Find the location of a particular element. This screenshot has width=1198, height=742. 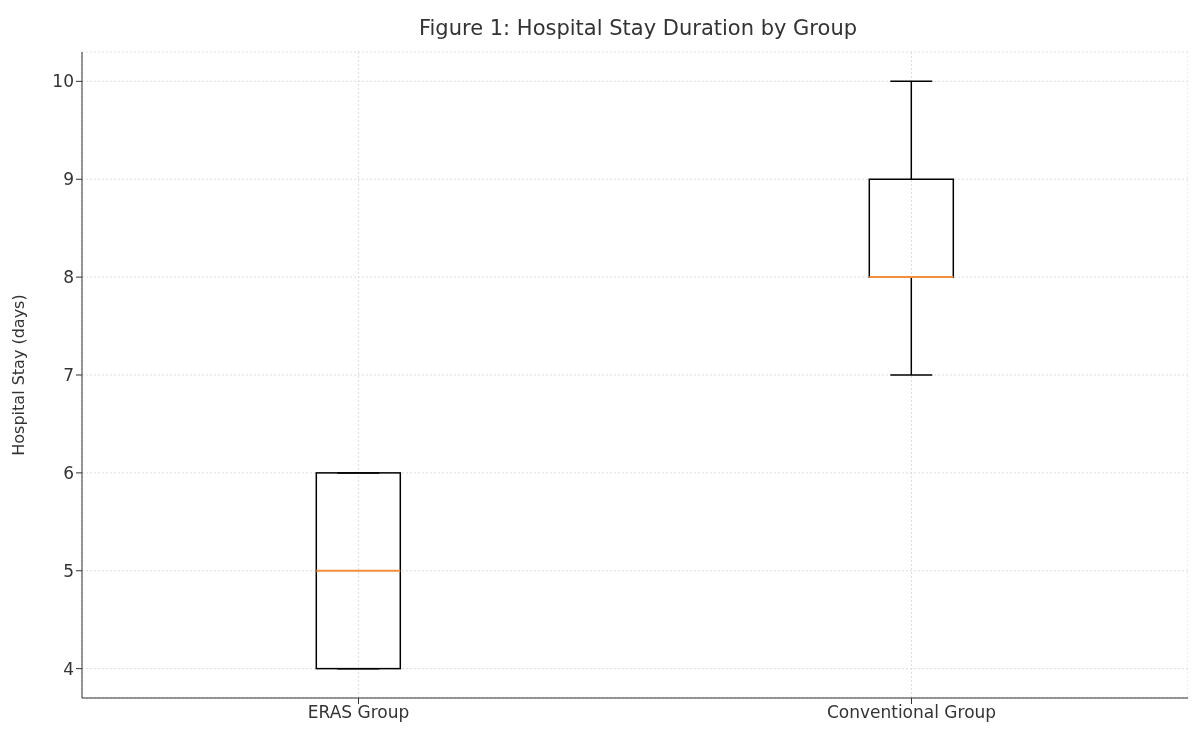

y-tick-label: 9 is located at coordinates (68, 179).